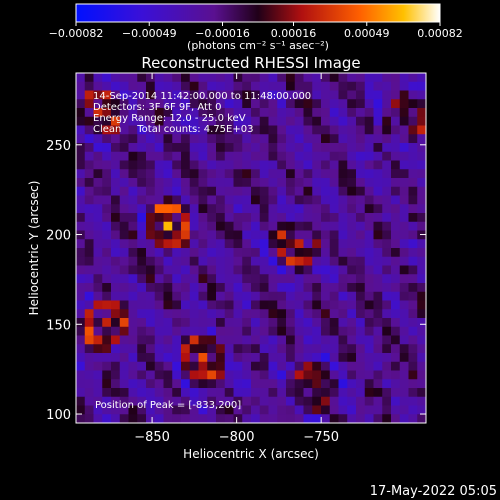  What do you see at coordinates (250, 63) in the screenshot?
I see `chart-title: Reconstructed RHESSI Image` at bounding box center [250, 63].